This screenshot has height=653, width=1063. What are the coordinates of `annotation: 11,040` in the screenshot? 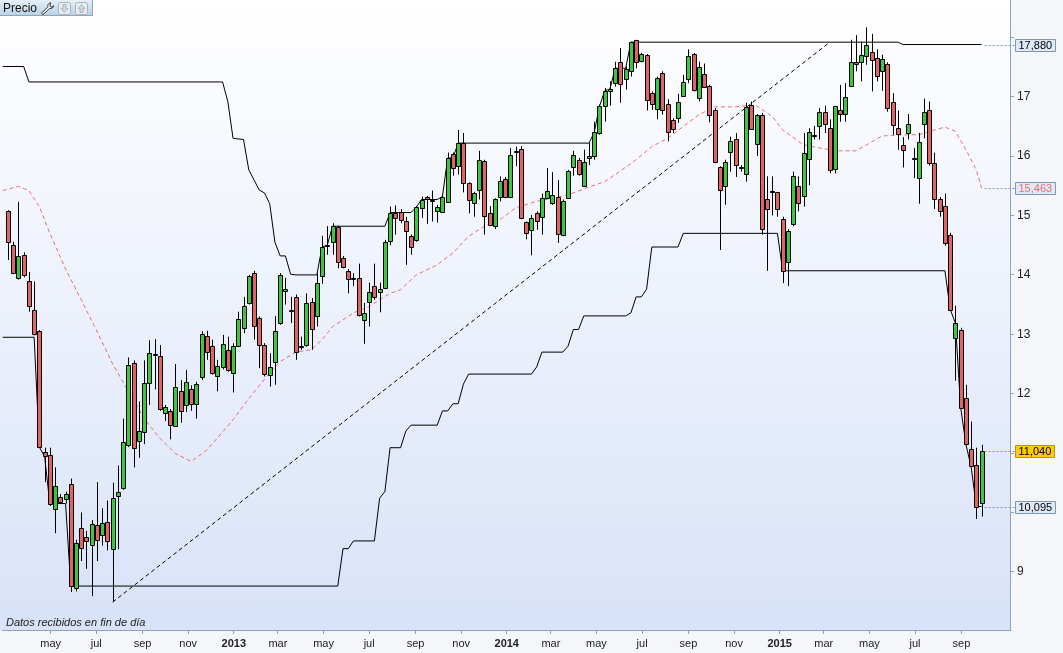 It's located at (1035, 451).